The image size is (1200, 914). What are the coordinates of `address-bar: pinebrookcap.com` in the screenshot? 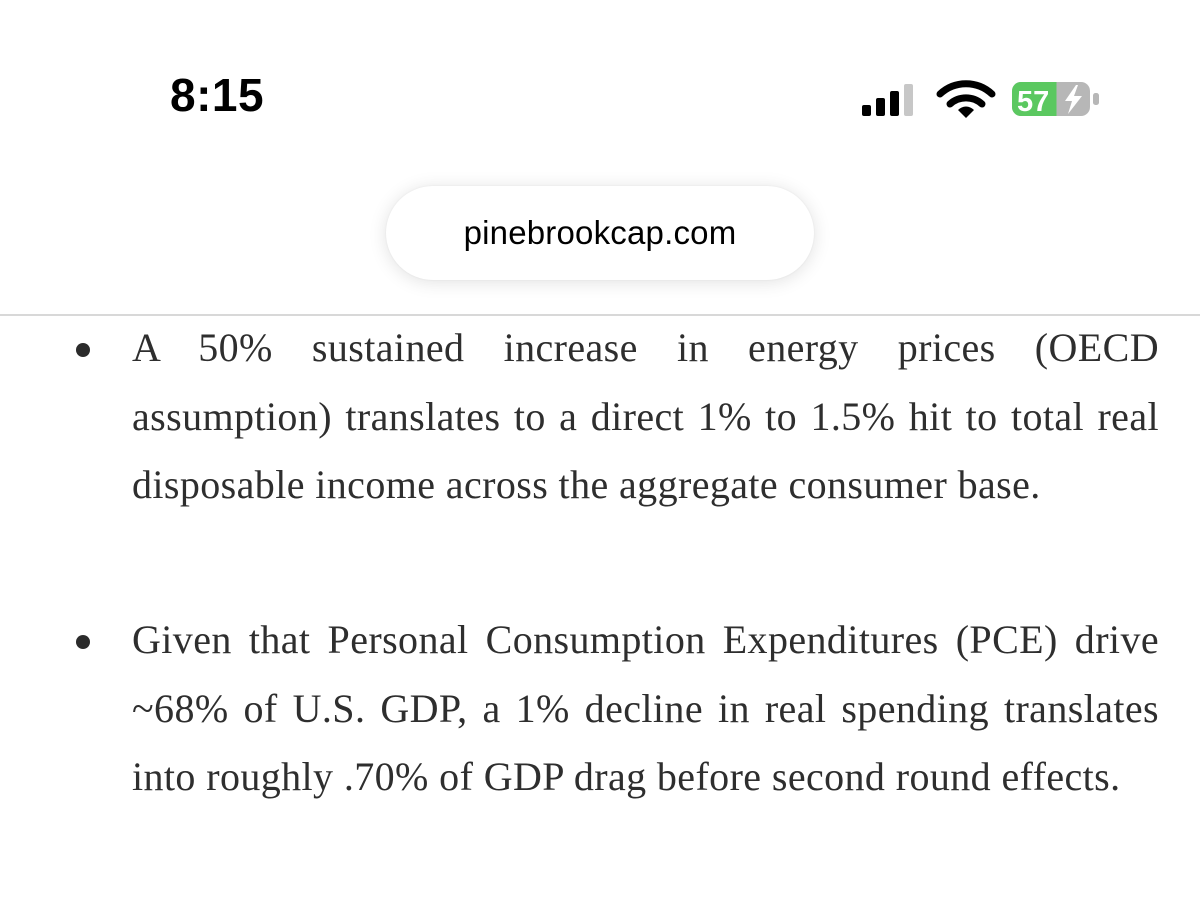 It's located at (600, 233).